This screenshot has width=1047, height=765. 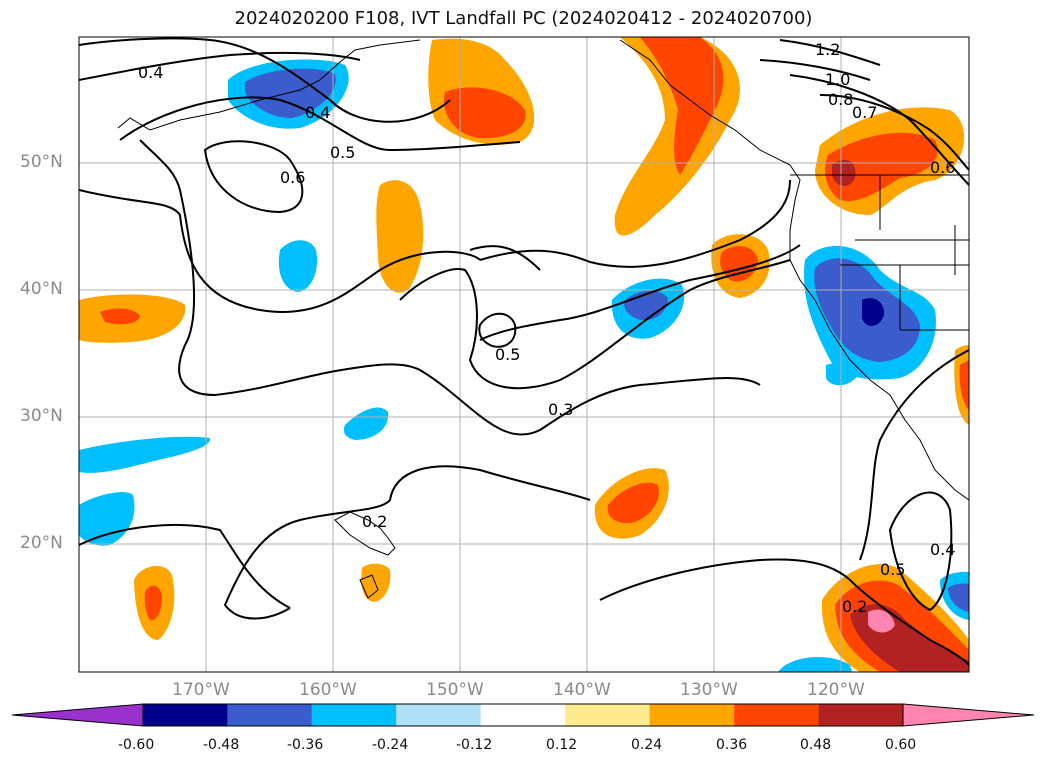 I want to click on contour-04-north, so click(x=265, y=80).